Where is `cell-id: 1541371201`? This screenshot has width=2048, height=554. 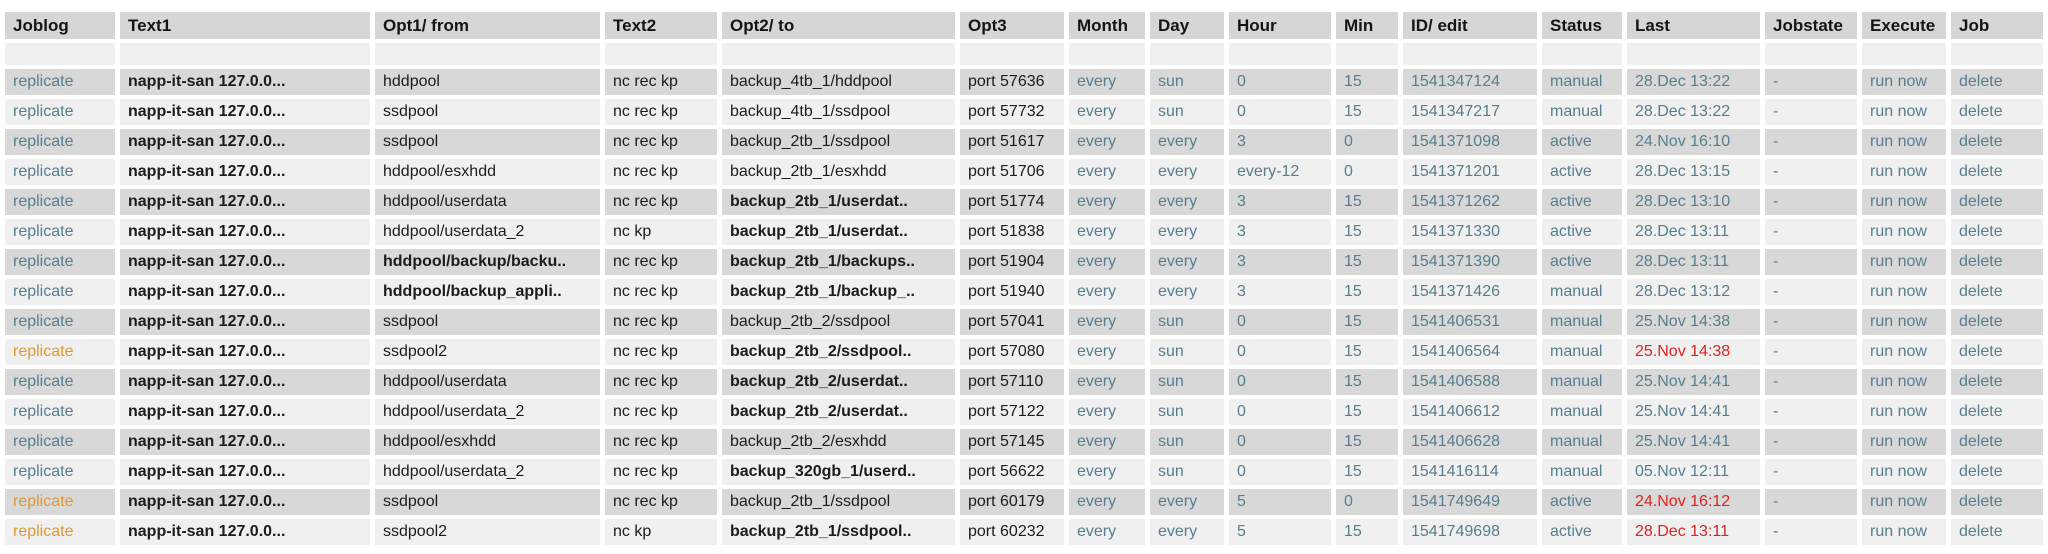 cell-id: 1541371201 is located at coordinates (1470, 172).